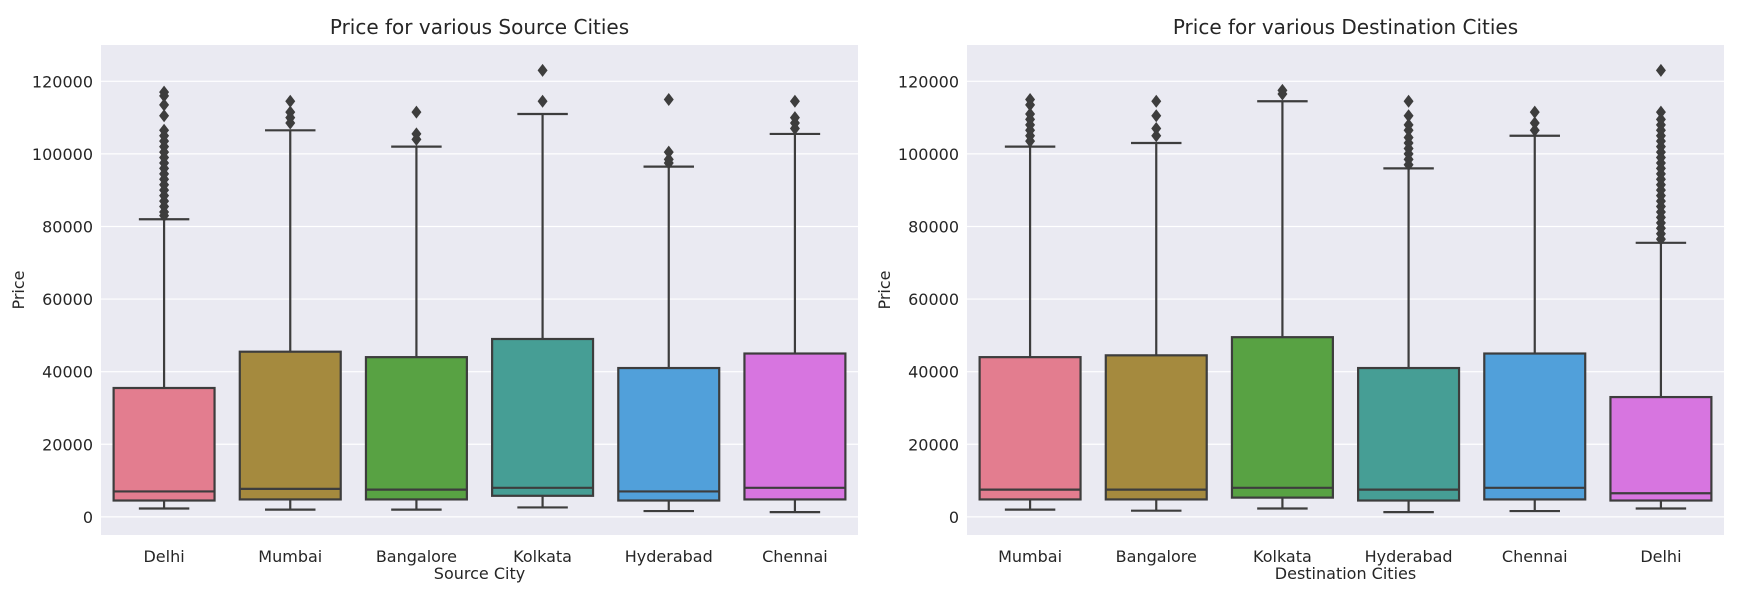  Describe the element at coordinates (1345, 27) in the screenshot. I see `chart-title: Price for various Destination Cities` at that location.